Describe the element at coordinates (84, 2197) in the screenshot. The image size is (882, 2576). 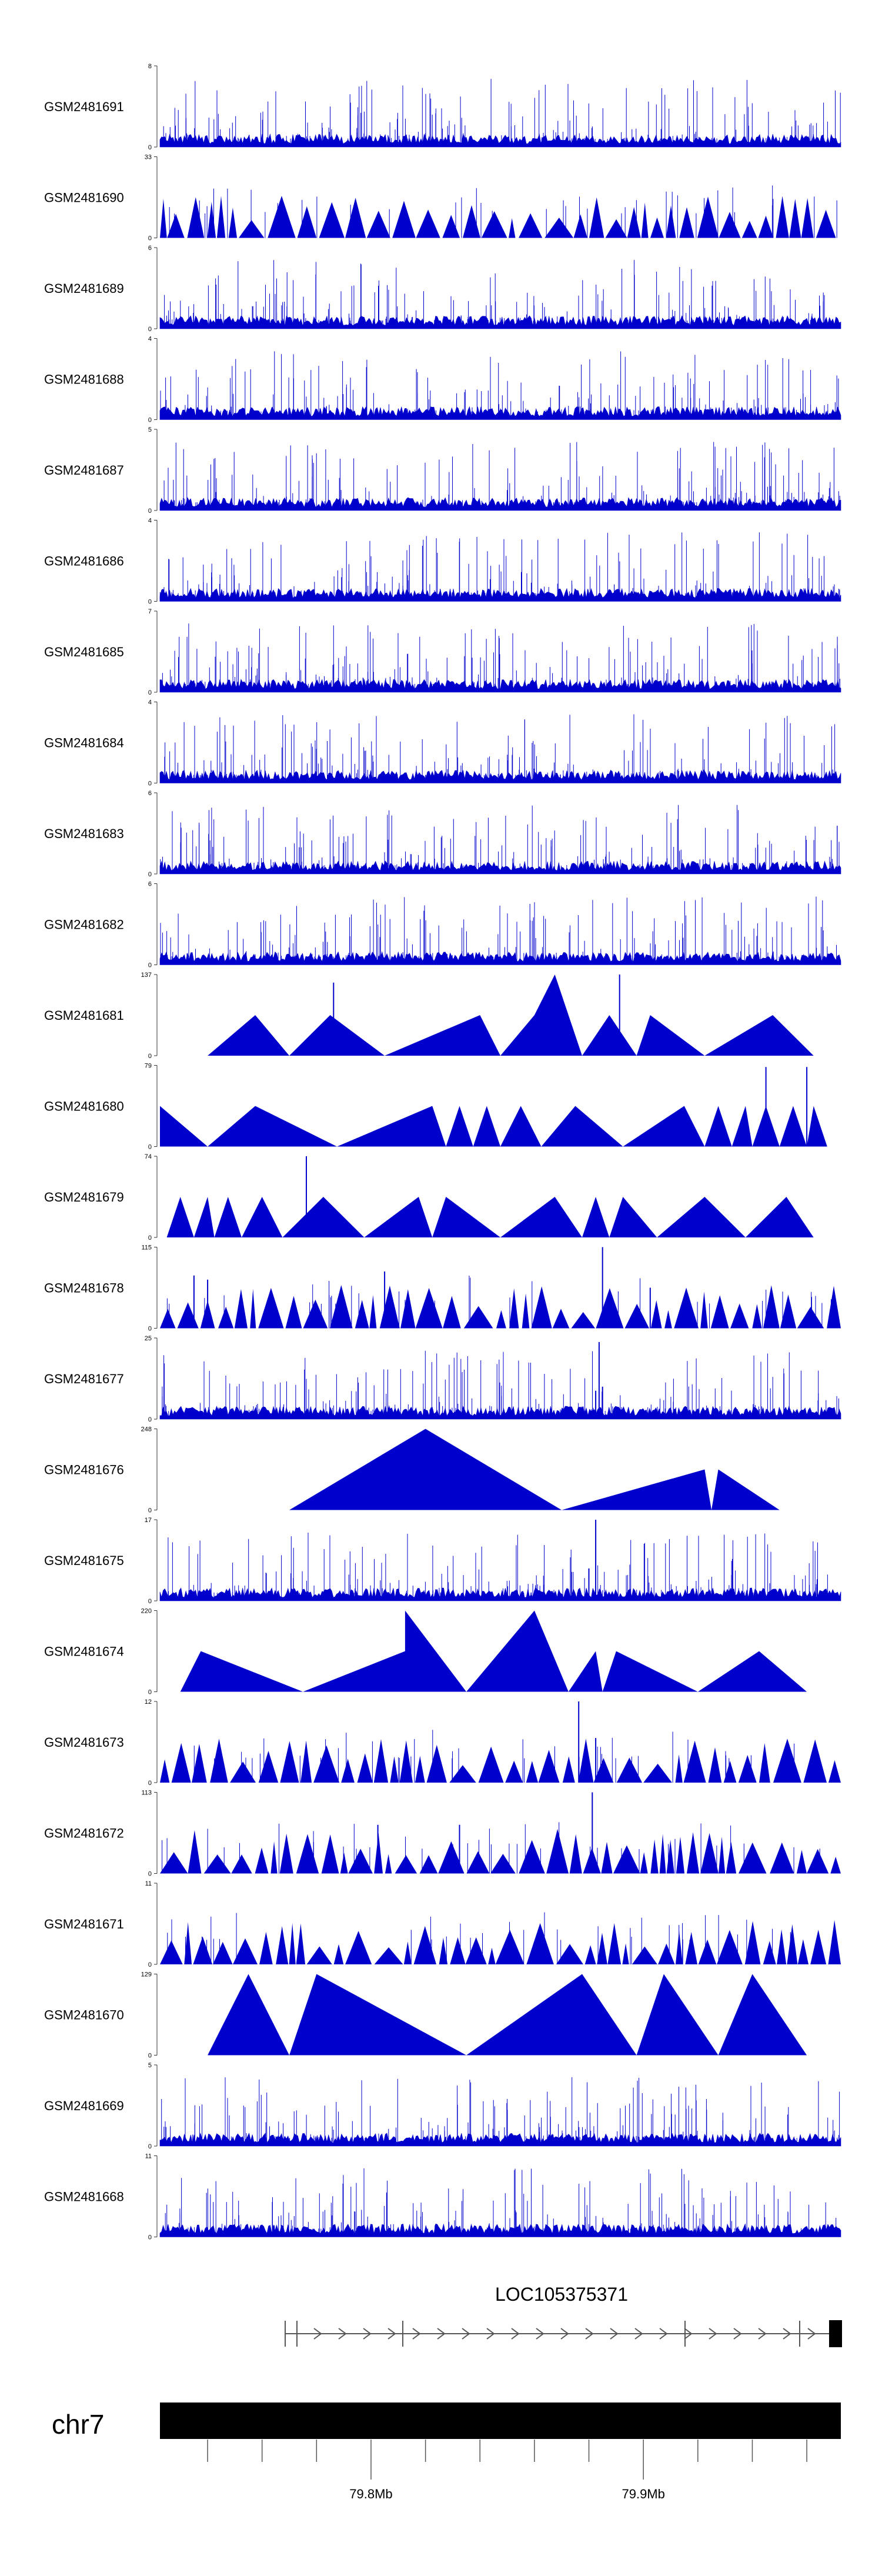
I see `track-label: GSM2481668` at that location.